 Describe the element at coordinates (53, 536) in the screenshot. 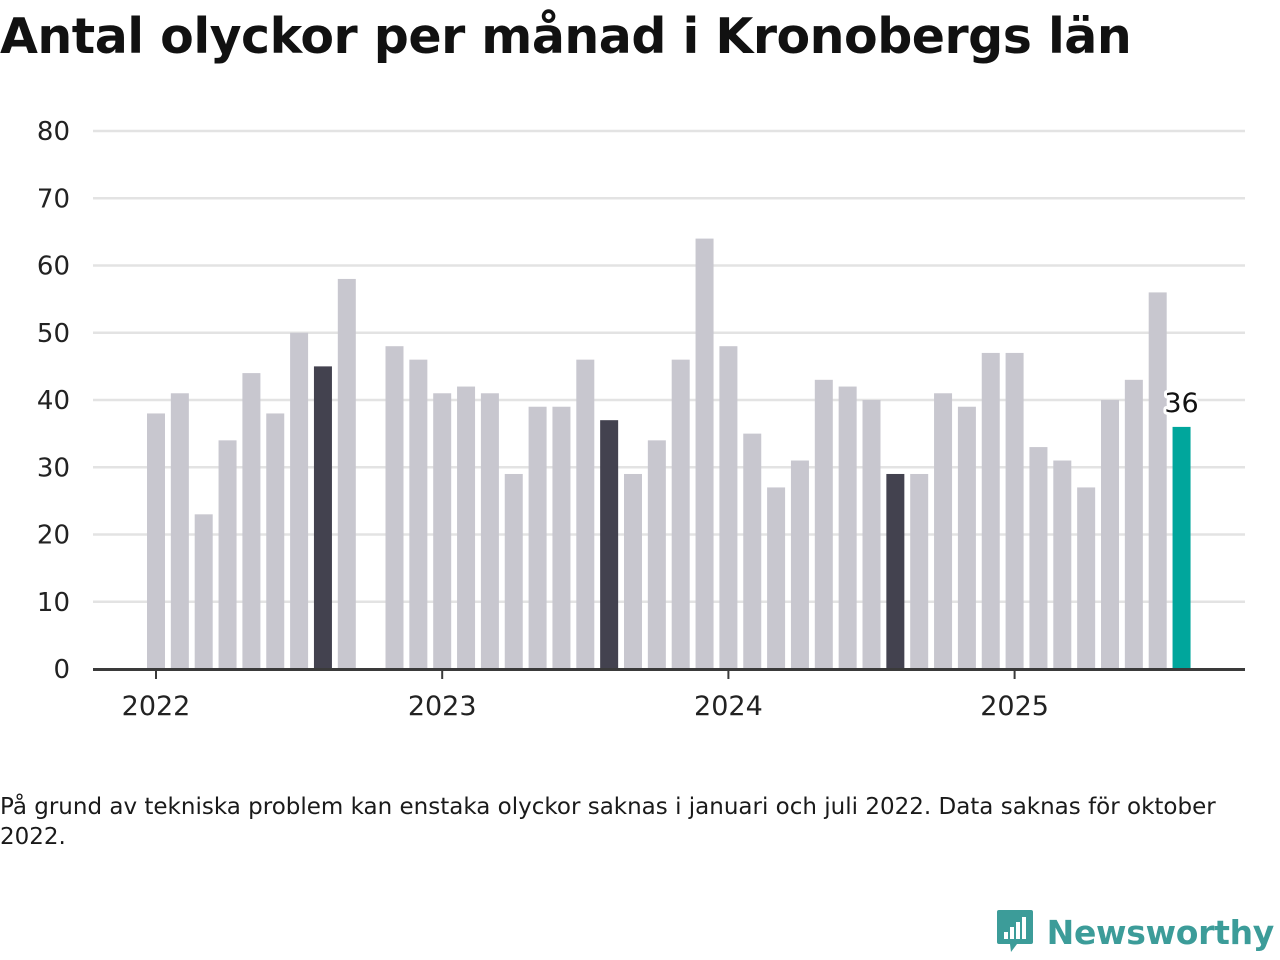

I see `y-tick-label: 20` at that location.